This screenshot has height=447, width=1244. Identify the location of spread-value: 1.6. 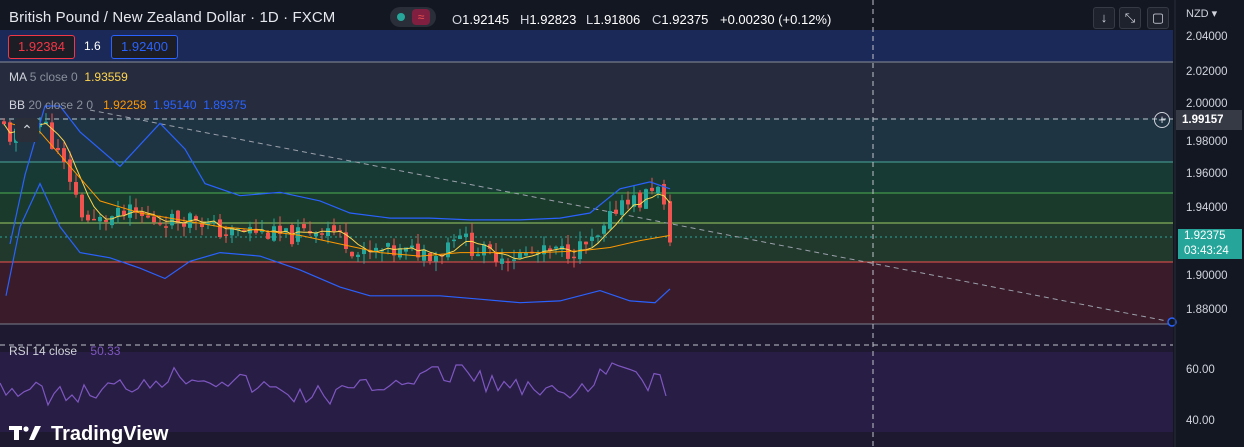
(92, 46).